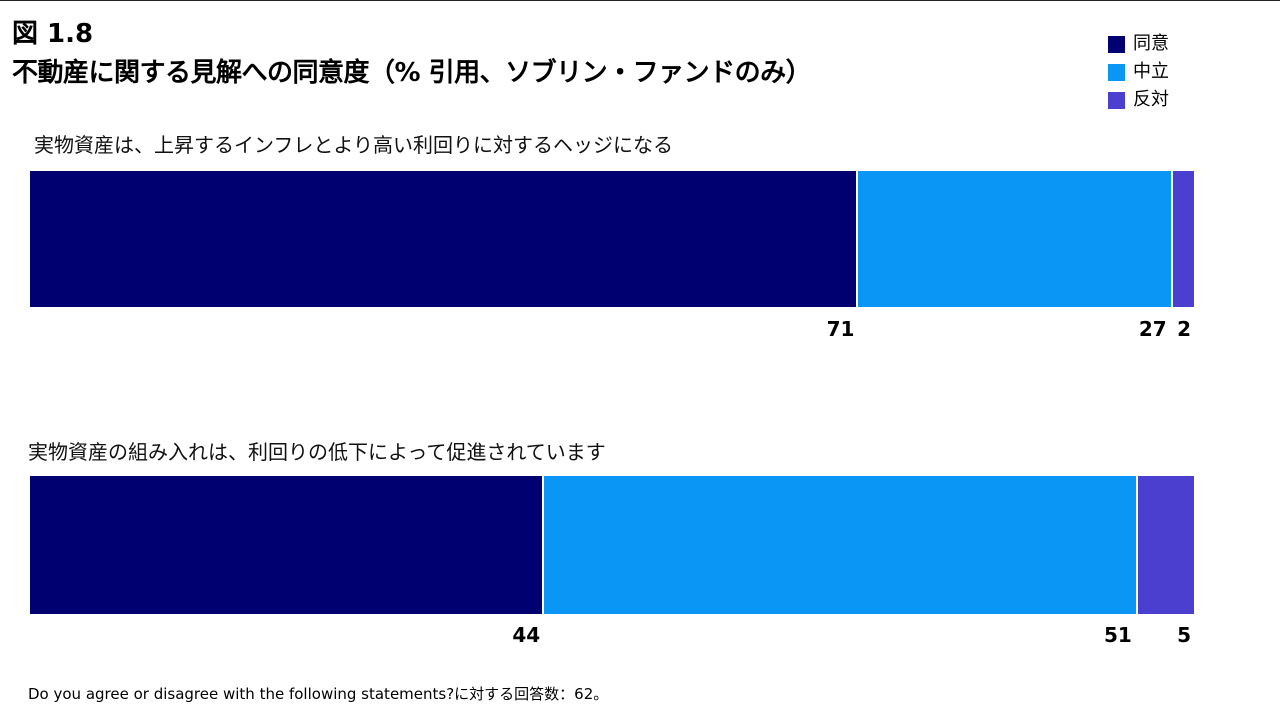 The width and height of the screenshot is (1280, 720). Describe the element at coordinates (1116, 44) in the screenshot. I see `legend-swatch-agree` at that location.